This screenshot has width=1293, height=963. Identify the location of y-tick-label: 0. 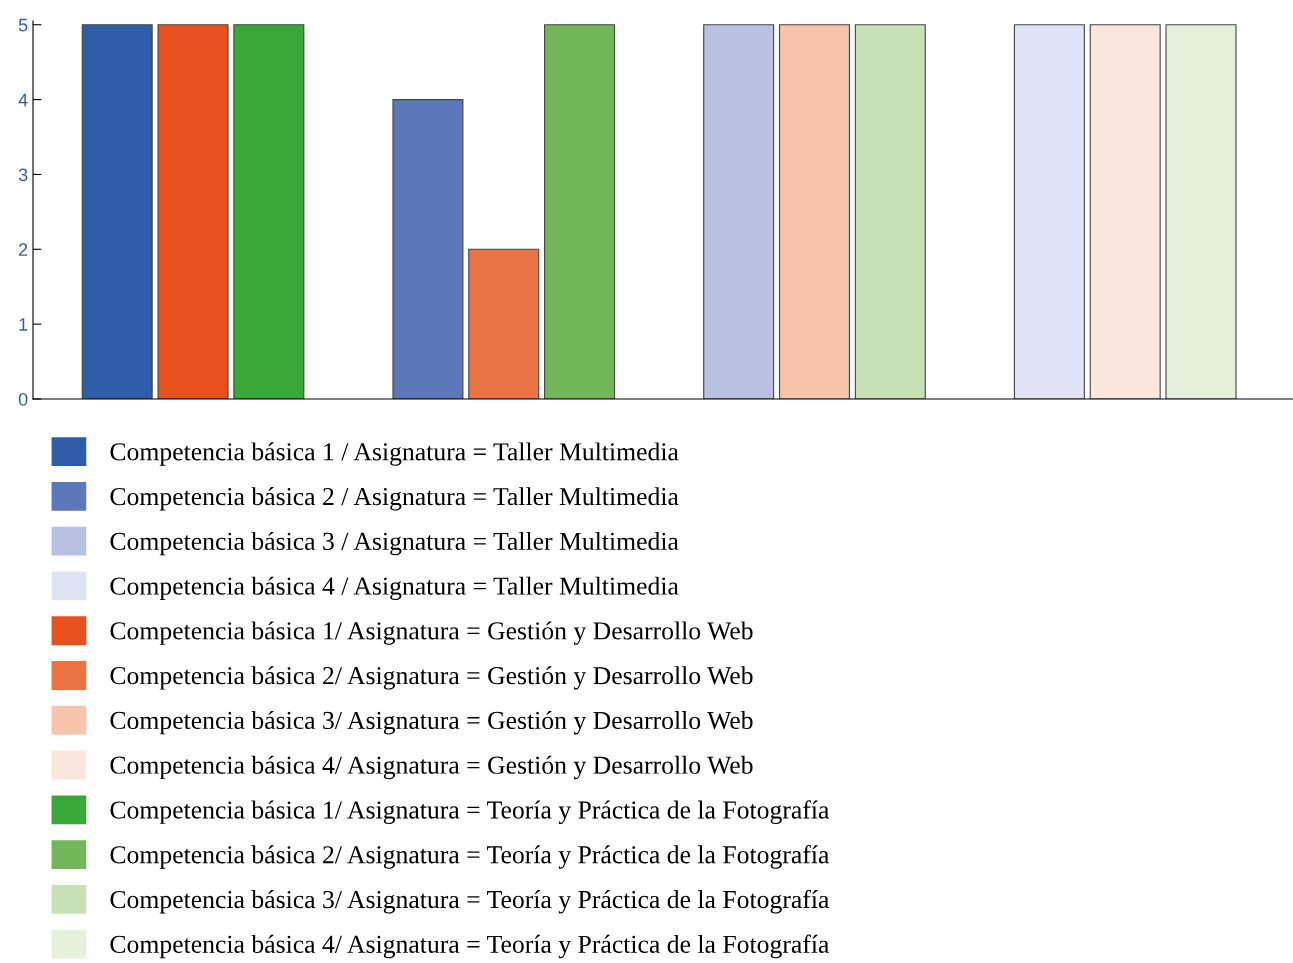
(23, 399).